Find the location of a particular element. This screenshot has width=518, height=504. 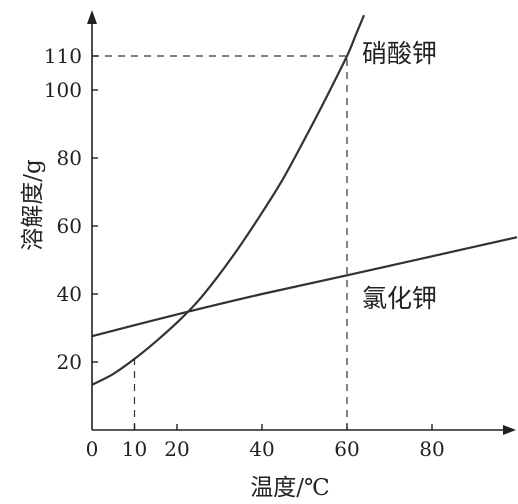

y-axis-arrow-icon is located at coordinates (92, 17).